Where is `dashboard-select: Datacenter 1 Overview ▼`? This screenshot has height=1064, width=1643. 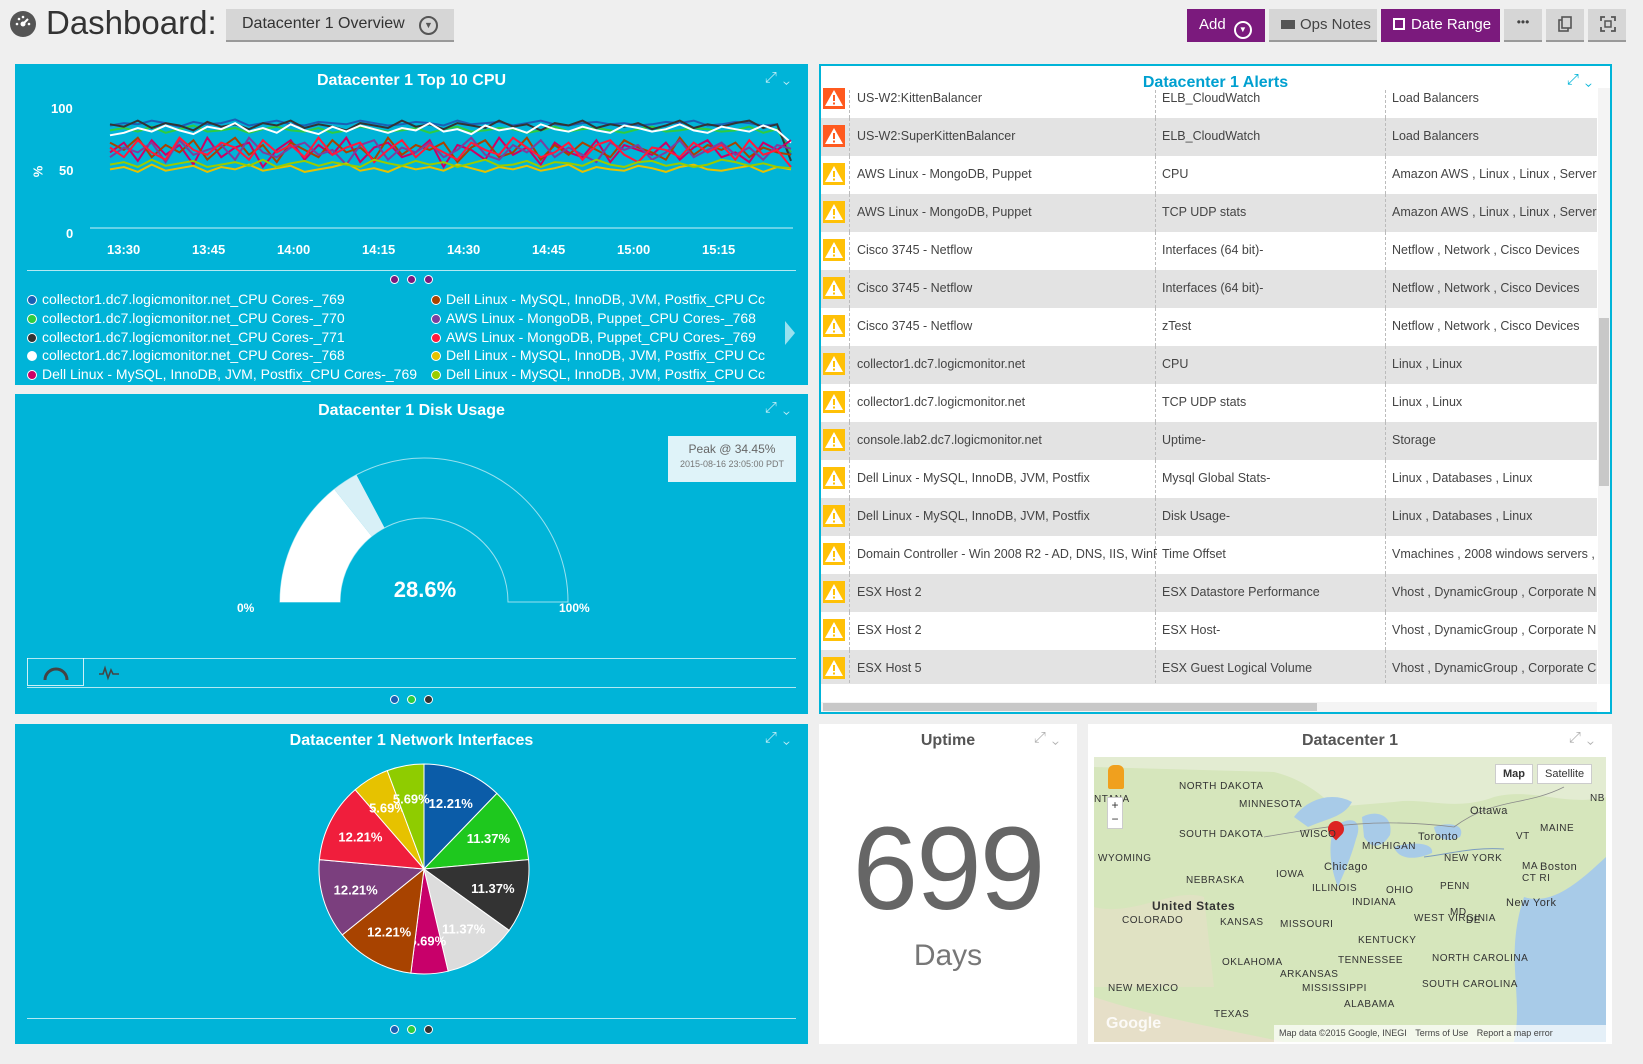 dashboard-select: Datacenter 1 Overview ▼ is located at coordinates (340, 25).